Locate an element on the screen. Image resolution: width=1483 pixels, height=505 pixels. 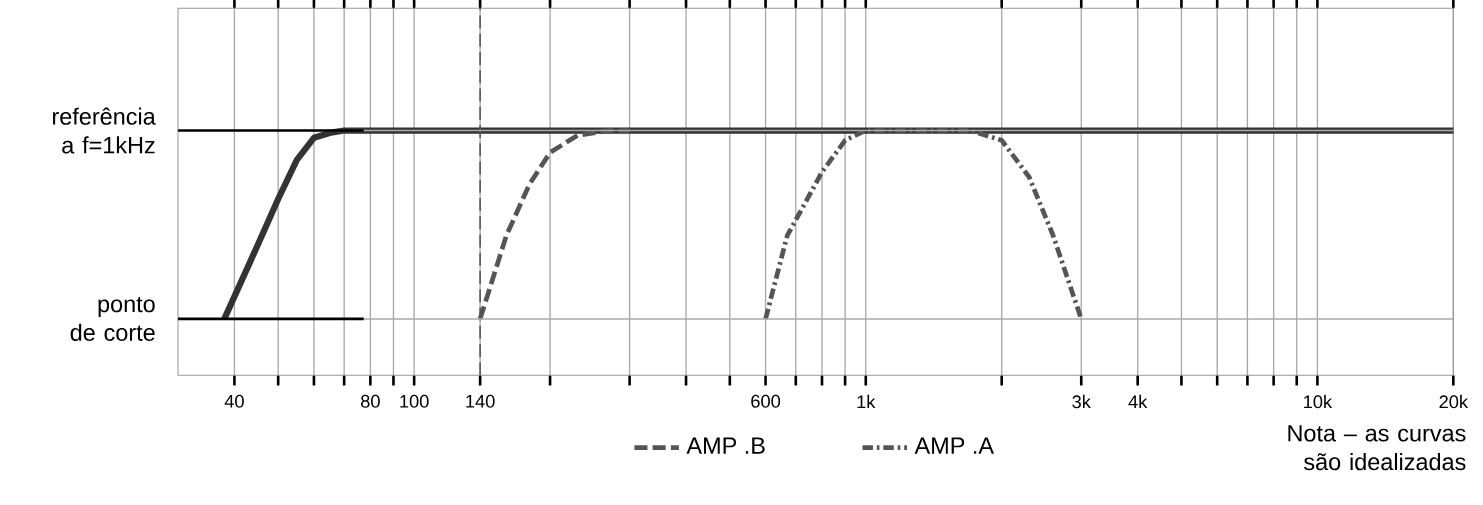
x-tick-label: 100 is located at coordinates (414, 401).